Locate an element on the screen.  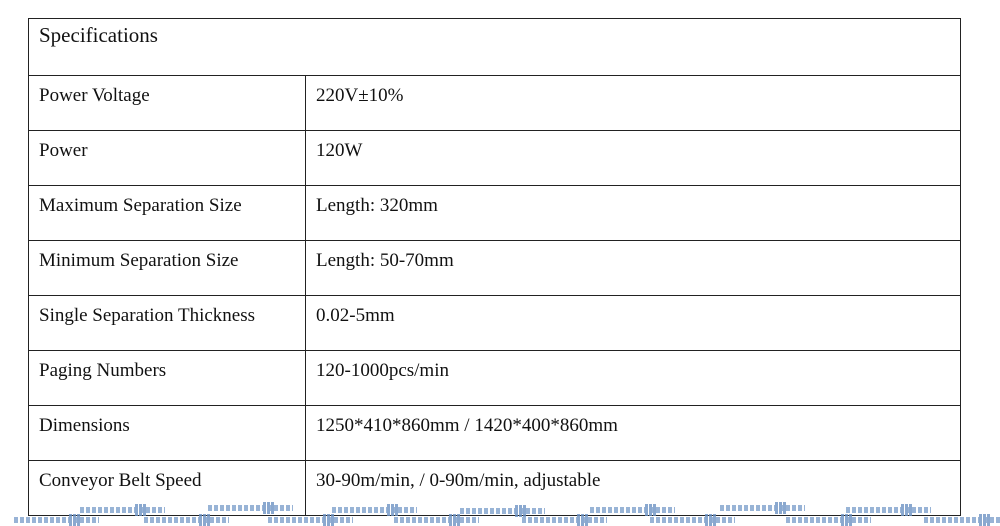
table-row: Single Separation Thickness 0.02-5mm is located at coordinates (494, 323).